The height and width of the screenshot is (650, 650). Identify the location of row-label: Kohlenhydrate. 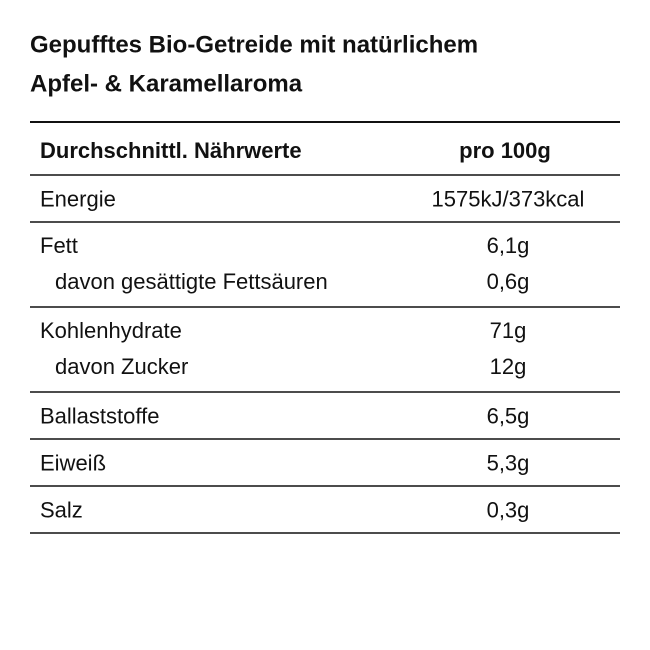
(111, 330).